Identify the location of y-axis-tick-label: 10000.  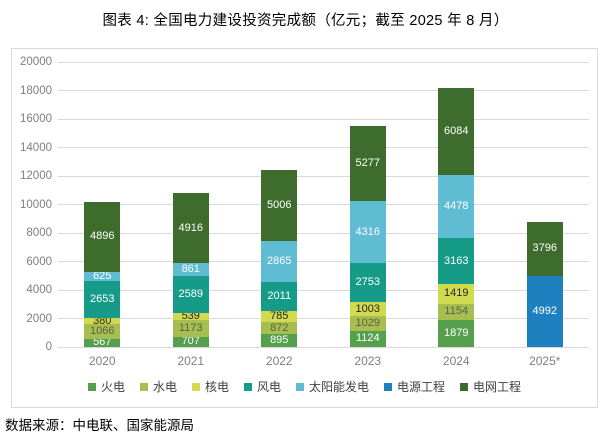
(36, 204).